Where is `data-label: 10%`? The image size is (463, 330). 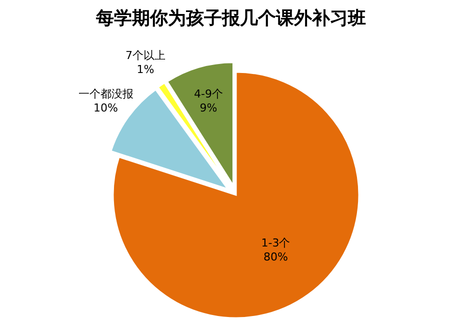
data-label: 10% is located at coordinates (106, 107).